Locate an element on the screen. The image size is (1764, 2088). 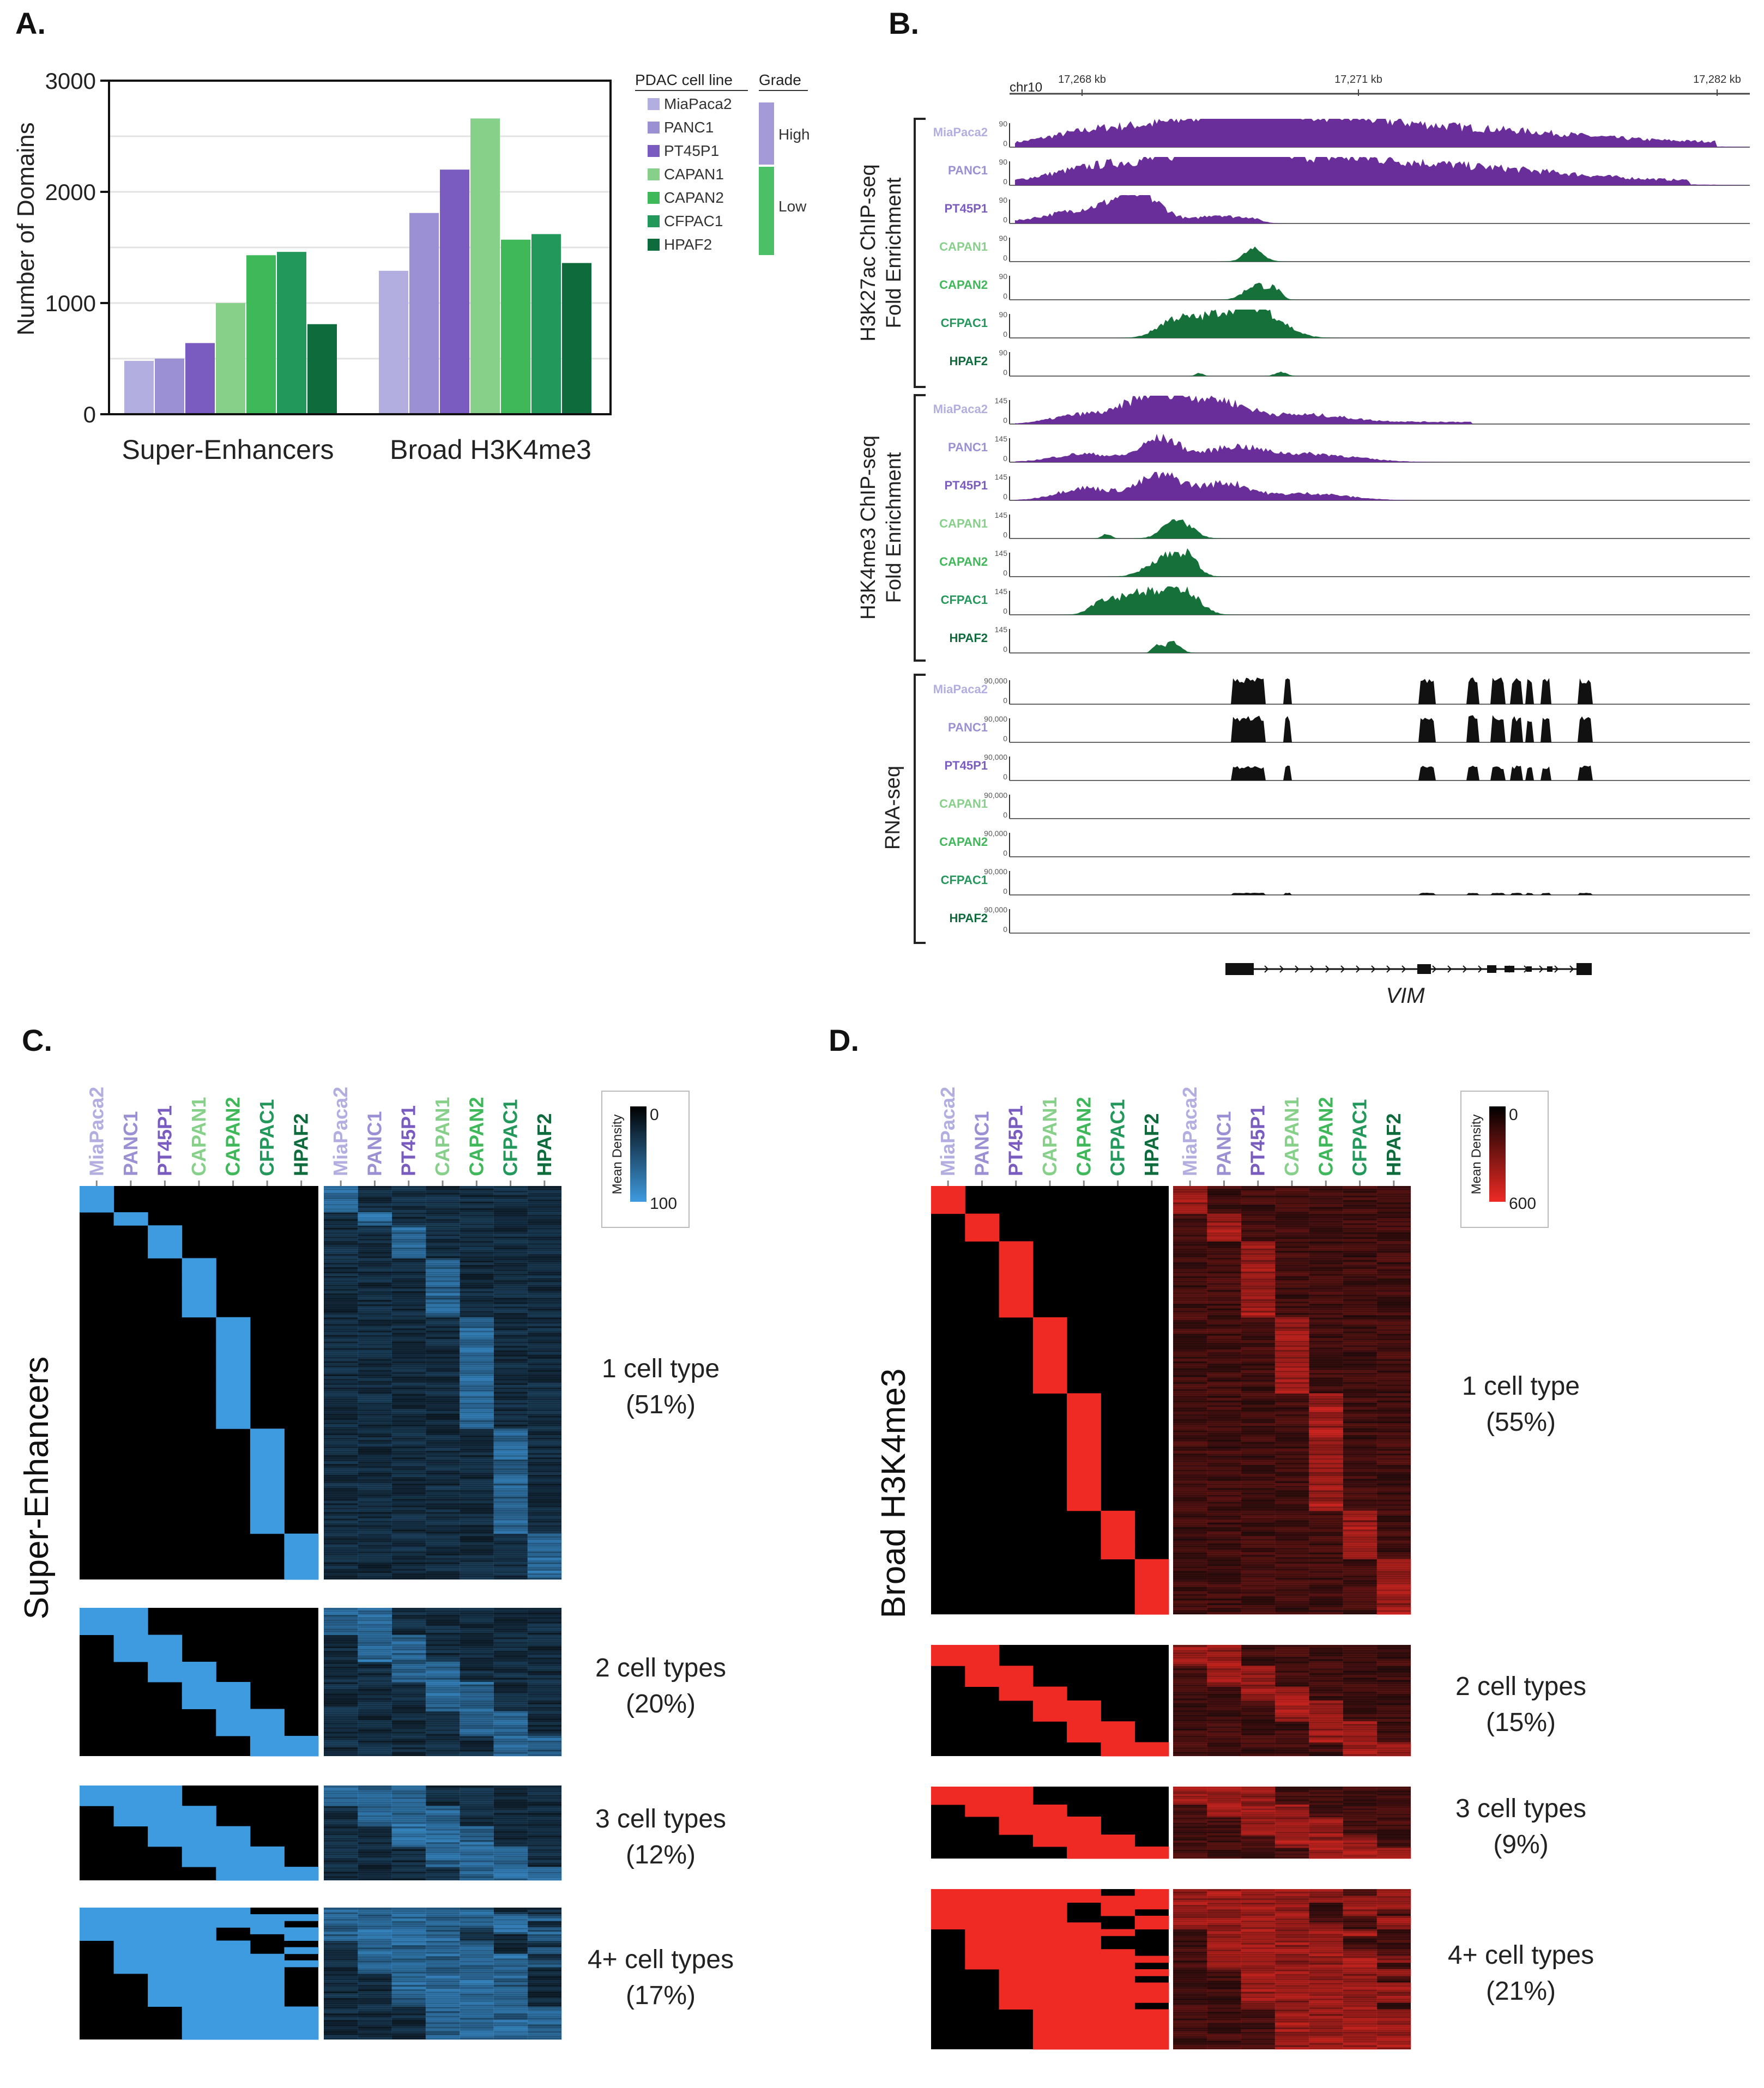
track-label: CFPAC1 is located at coordinates (964, 323).